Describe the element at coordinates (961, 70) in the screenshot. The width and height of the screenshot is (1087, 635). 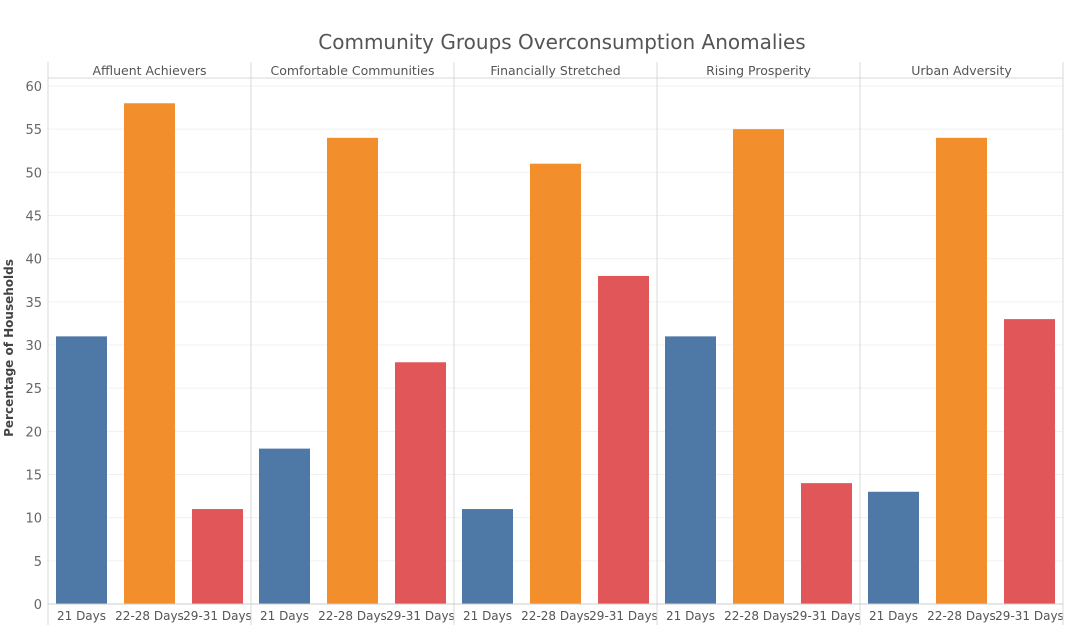
I see `panel-title-urban-adversity: Urban Adversity` at that location.